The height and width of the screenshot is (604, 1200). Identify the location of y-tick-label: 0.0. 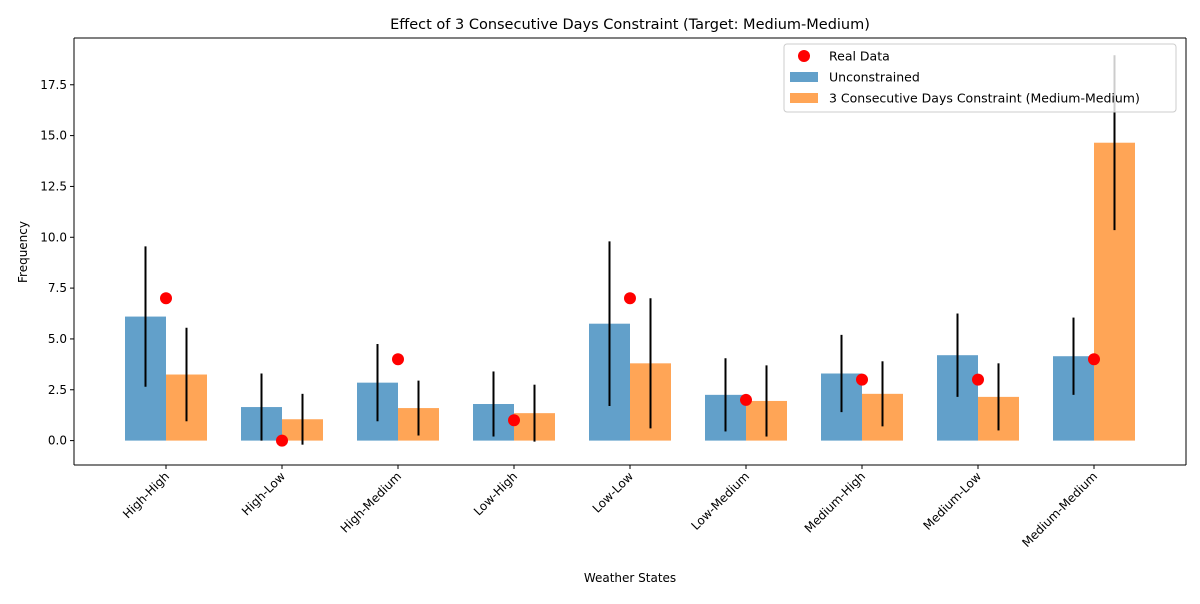
(57, 441).